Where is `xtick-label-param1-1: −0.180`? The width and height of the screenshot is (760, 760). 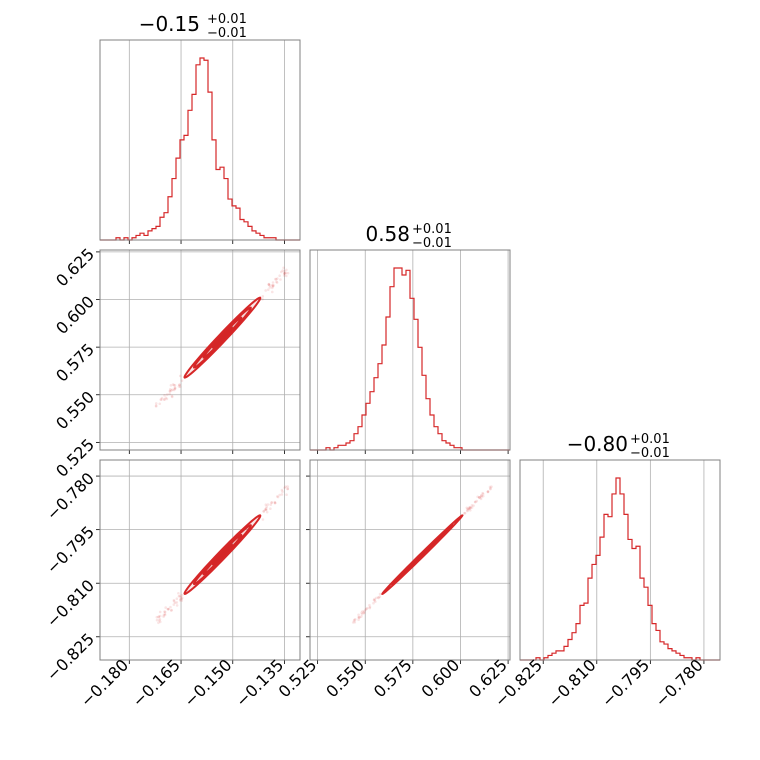 xtick-label-param1-1: −0.180 is located at coordinates (104, 682).